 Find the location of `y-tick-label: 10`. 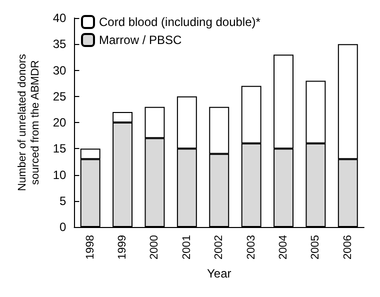

y-tick-label: 10 is located at coordinates (59, 175).